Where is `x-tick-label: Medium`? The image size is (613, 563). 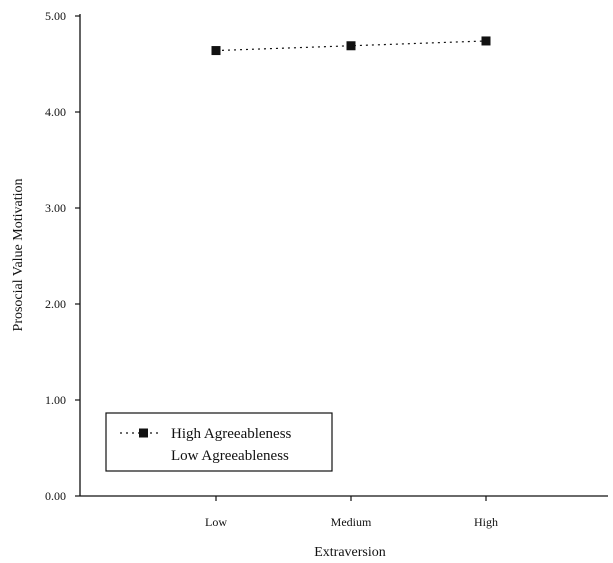
x-tick-label: Medium is located at coordinates (351, 522).